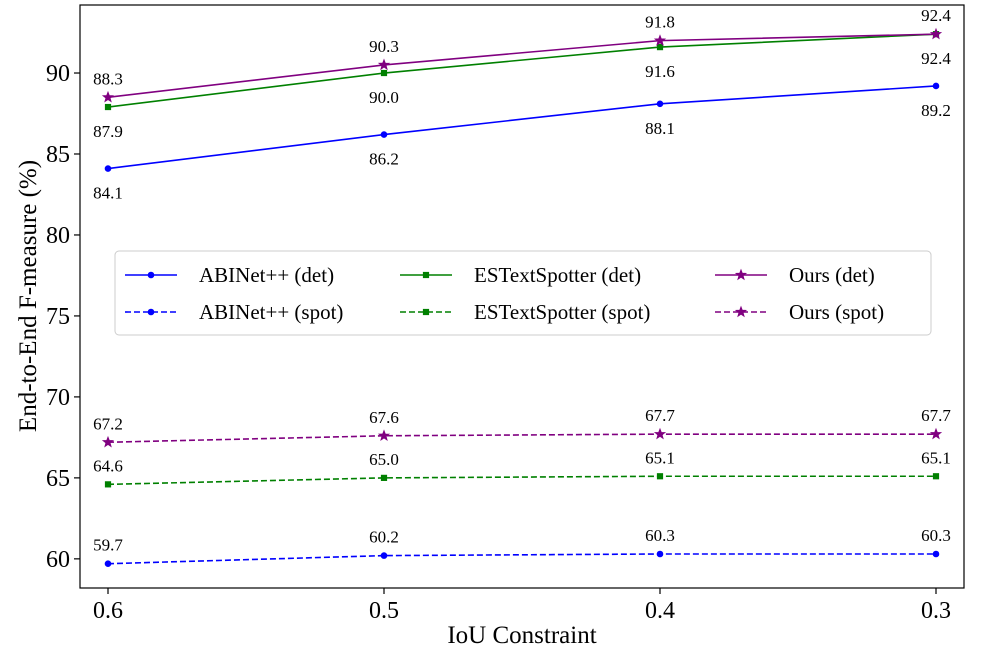 This screenshot has width=996, height=650. I want to click on legend-entry: ABINet++ (spot), so click(234, 312).